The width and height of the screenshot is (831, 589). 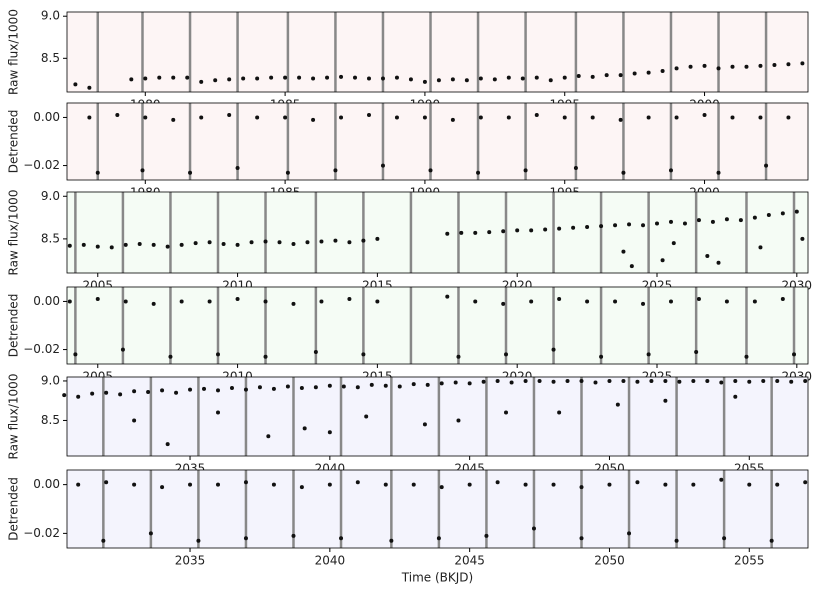 What do you see at coordinates (437, 416) in the screenshot?
I see `plot-background` at bounding box center [437, 416].